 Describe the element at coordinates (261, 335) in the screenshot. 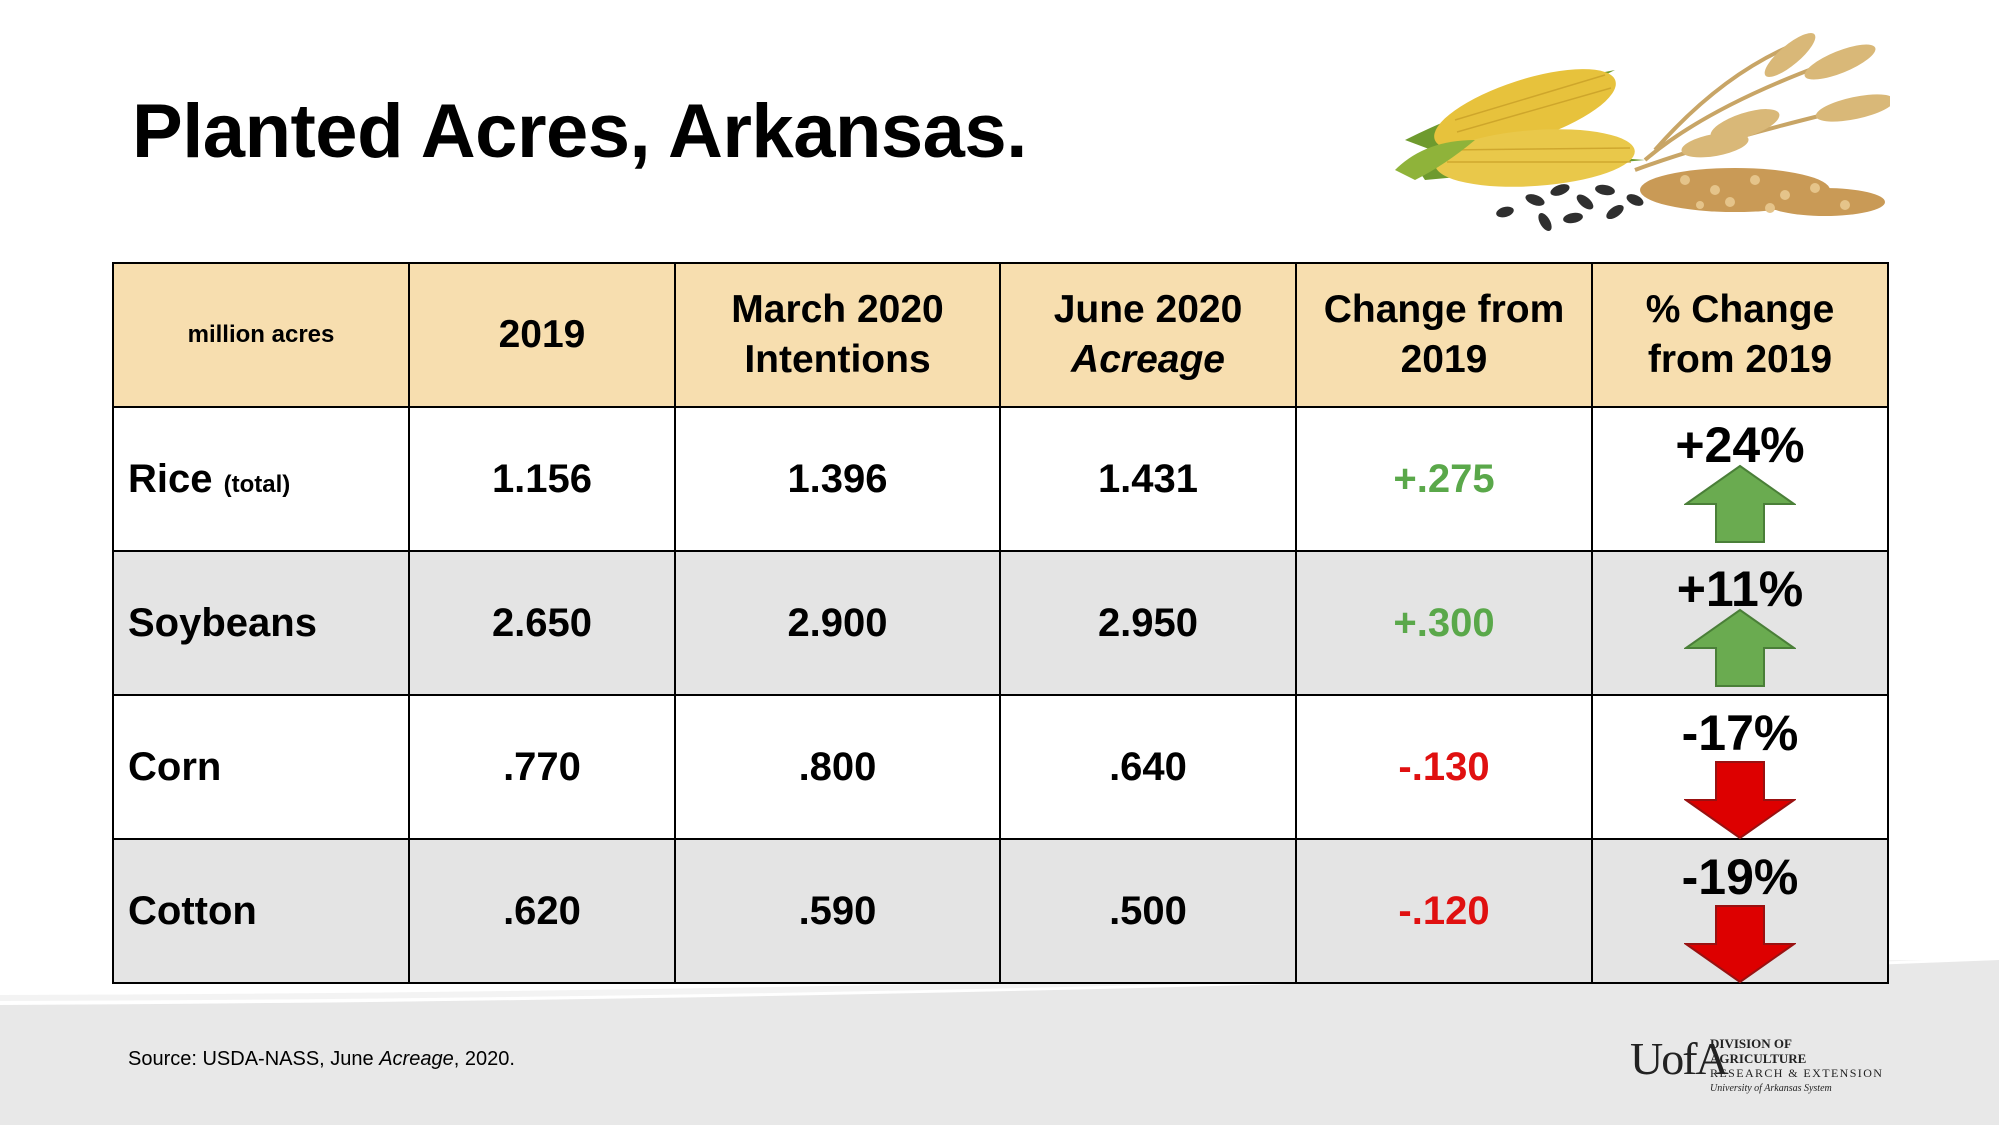

I see `unit-header: million acres` at that location.